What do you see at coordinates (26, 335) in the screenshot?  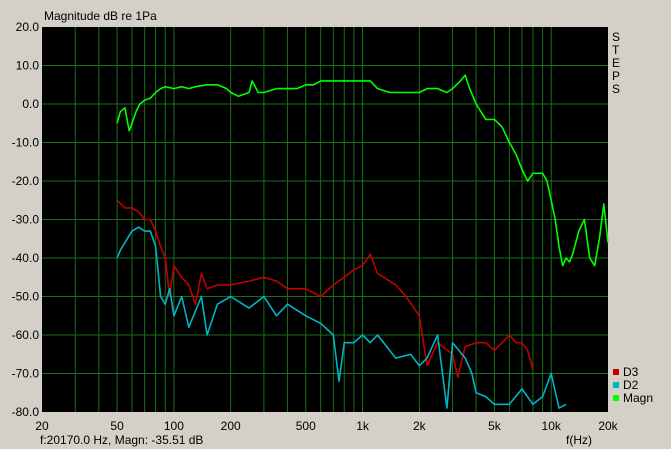 I see `y-tick-label: -60.0` at bounding box center [26, 335].